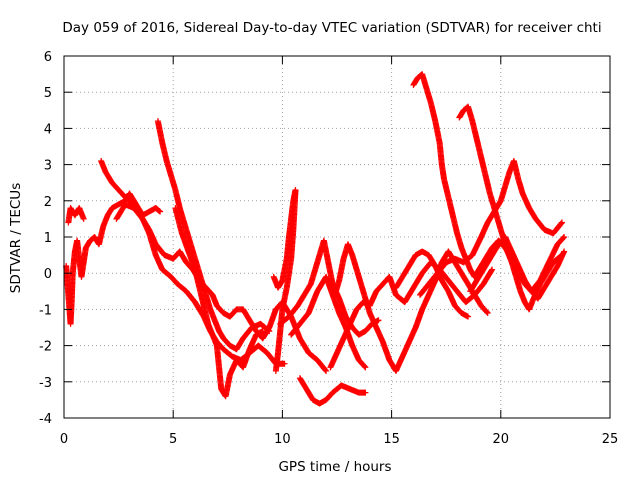 The width and height of the screenshot is (640, 480). What do you see at coordinates (45, 310) in the screenshot?
I see `y-tick-label: -1` at bounding box center [45, 310].